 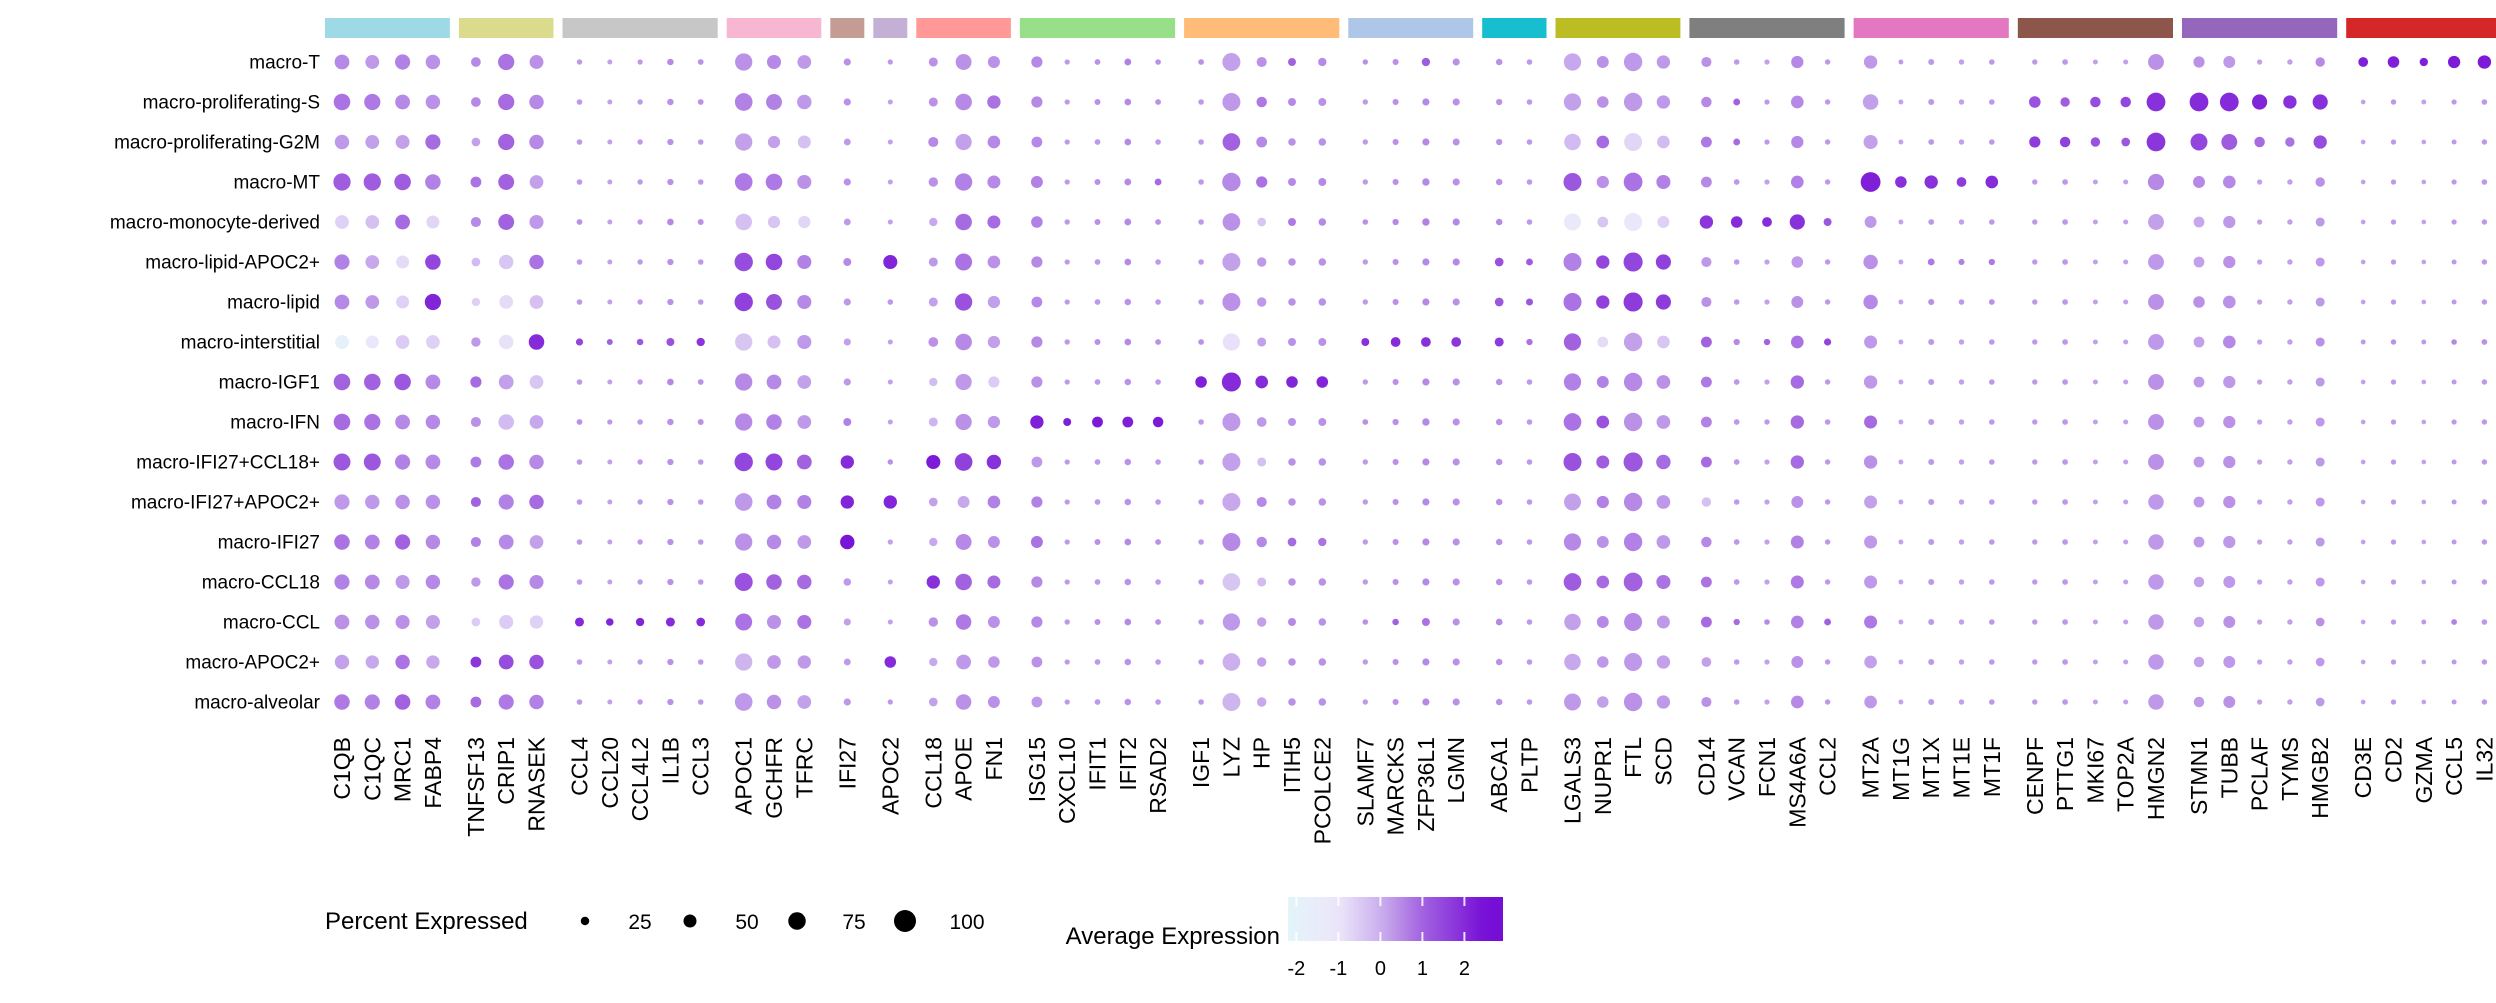 What do you see at coordinates (1339, 969) in the screenshot?
I see `colorbar-tick-label: -1` at bounding box center [1339, 969].